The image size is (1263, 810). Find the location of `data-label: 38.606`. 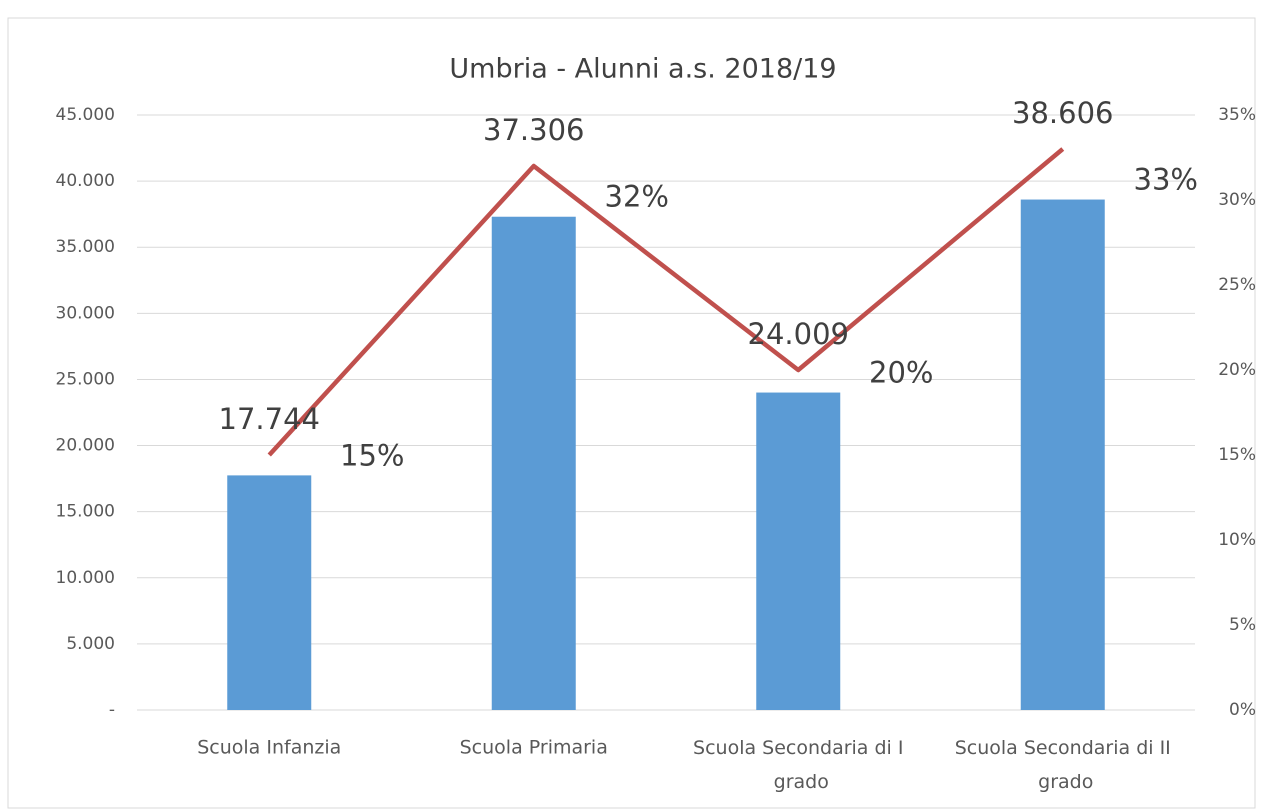

data-label: 38.606 is located at coordinates (1062, 113).